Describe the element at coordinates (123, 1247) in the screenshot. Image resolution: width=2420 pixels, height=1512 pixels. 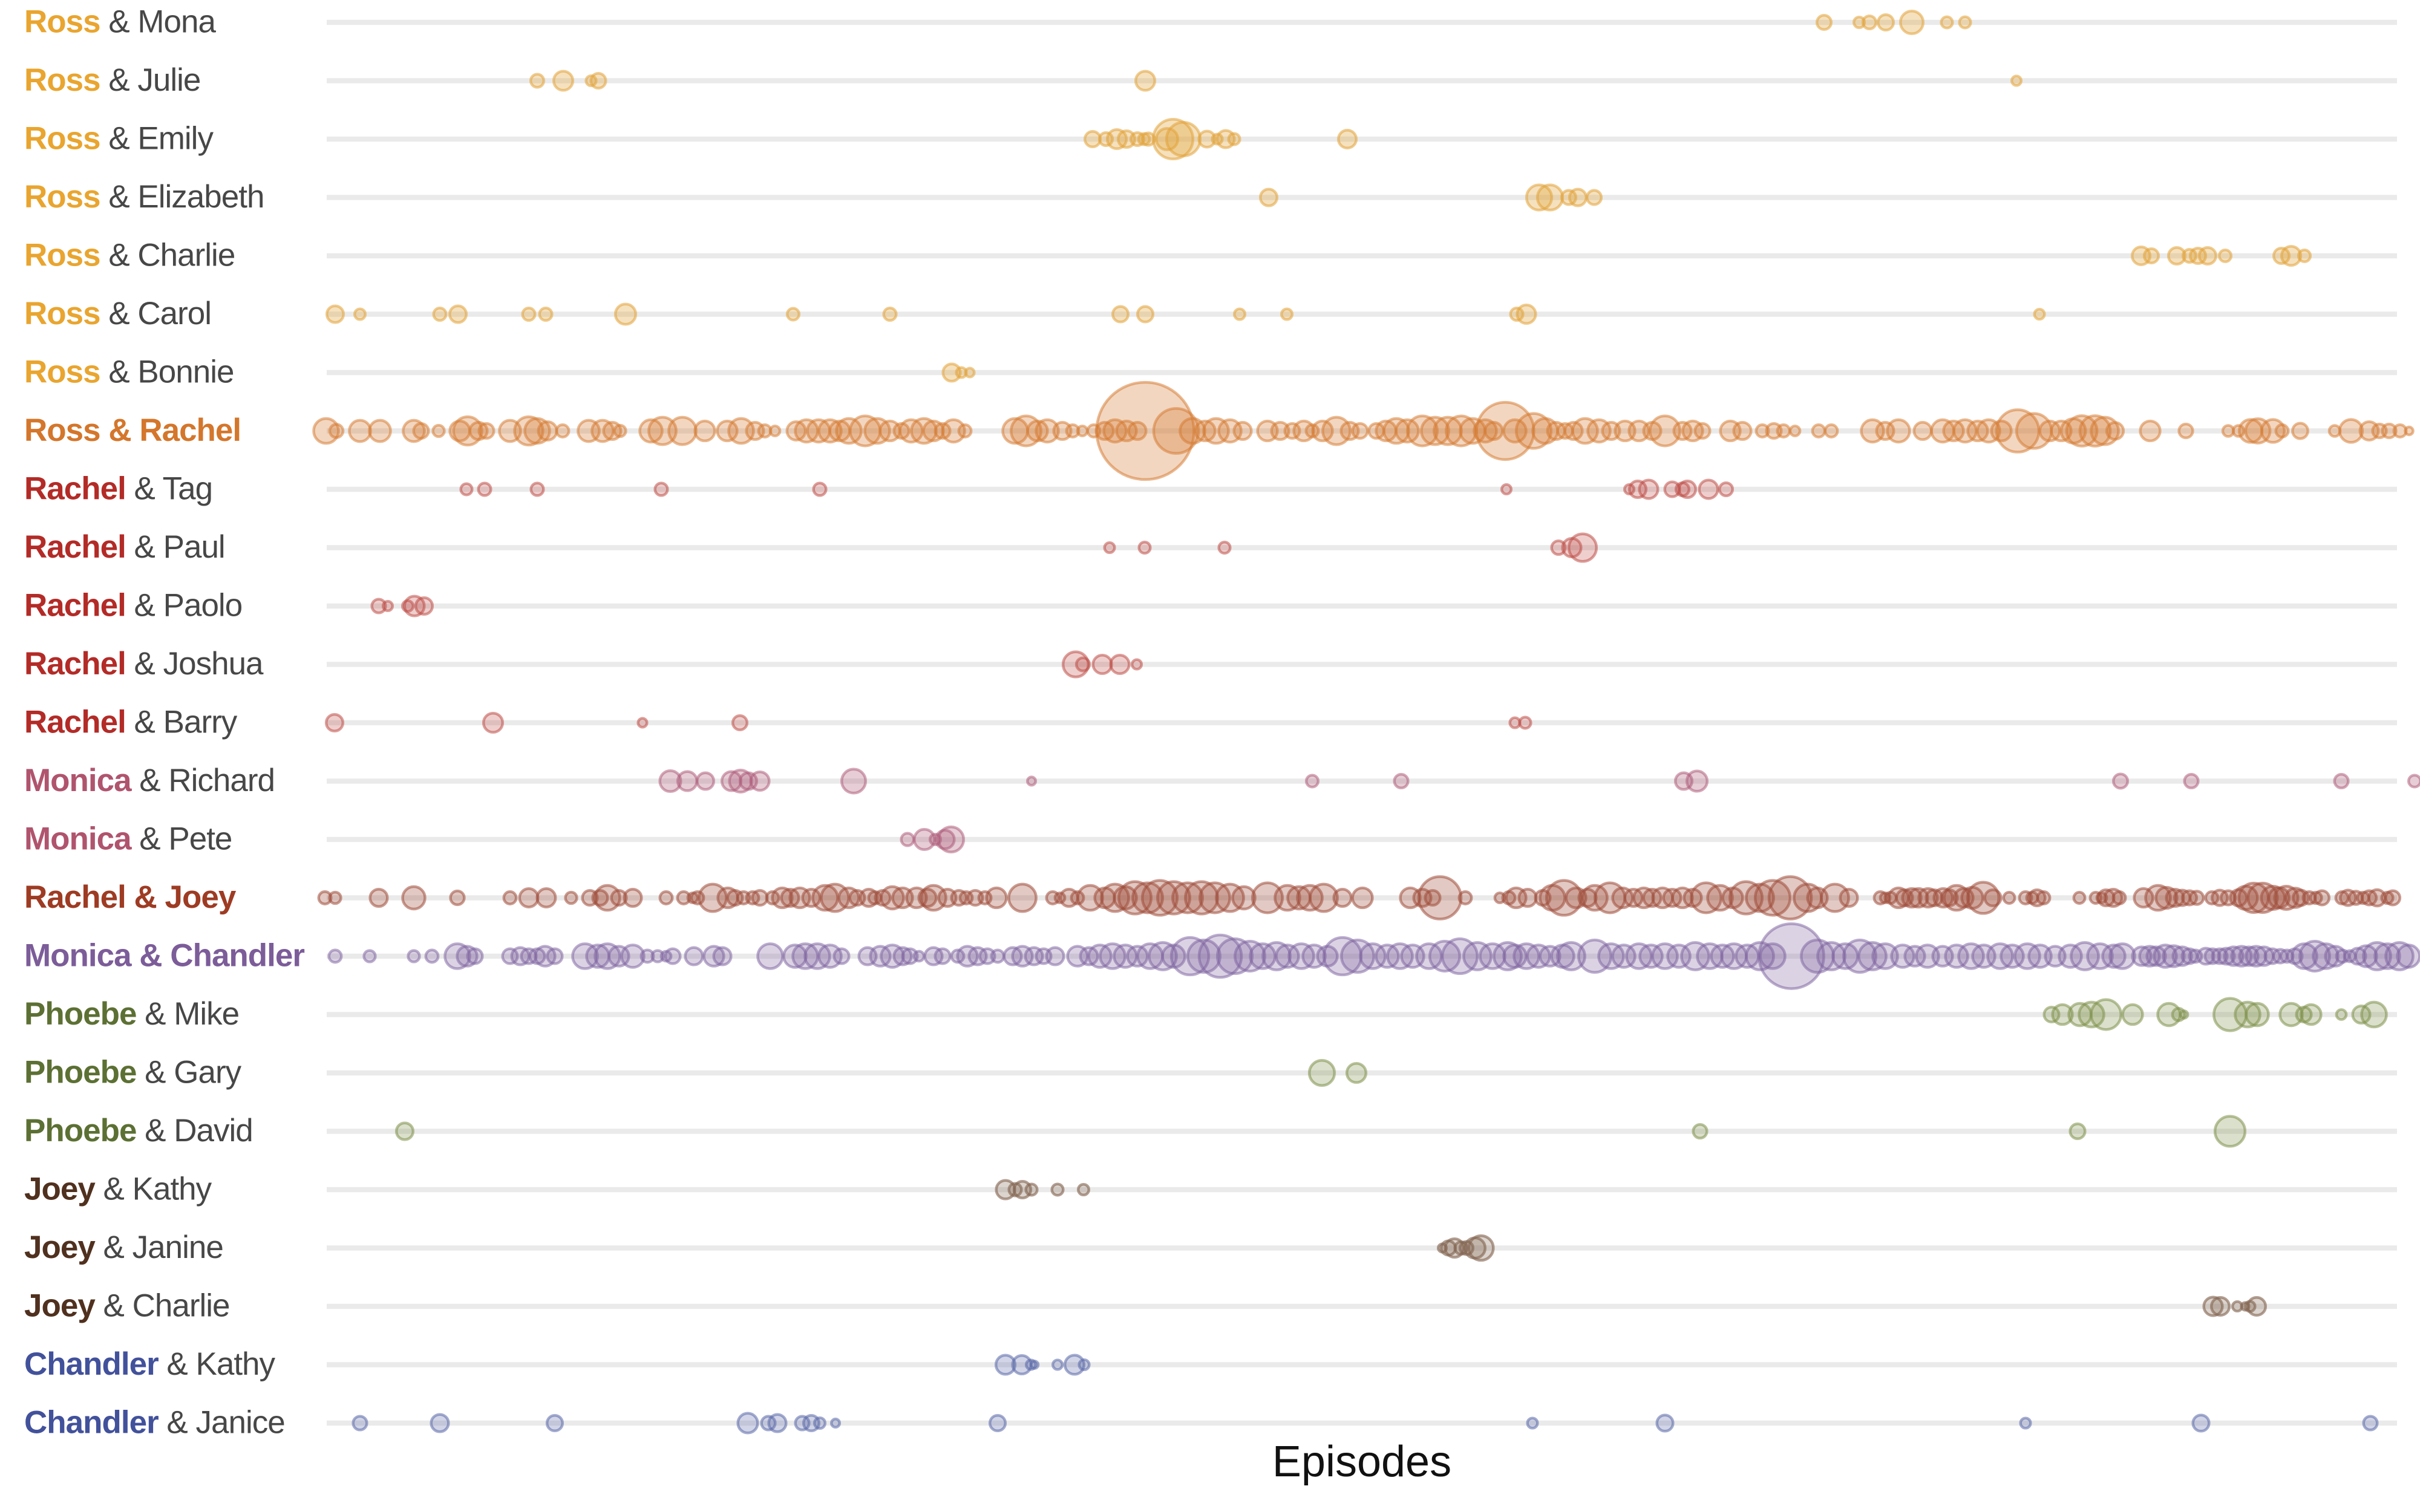
I see `svg-text: Joey & Janine` at that location.